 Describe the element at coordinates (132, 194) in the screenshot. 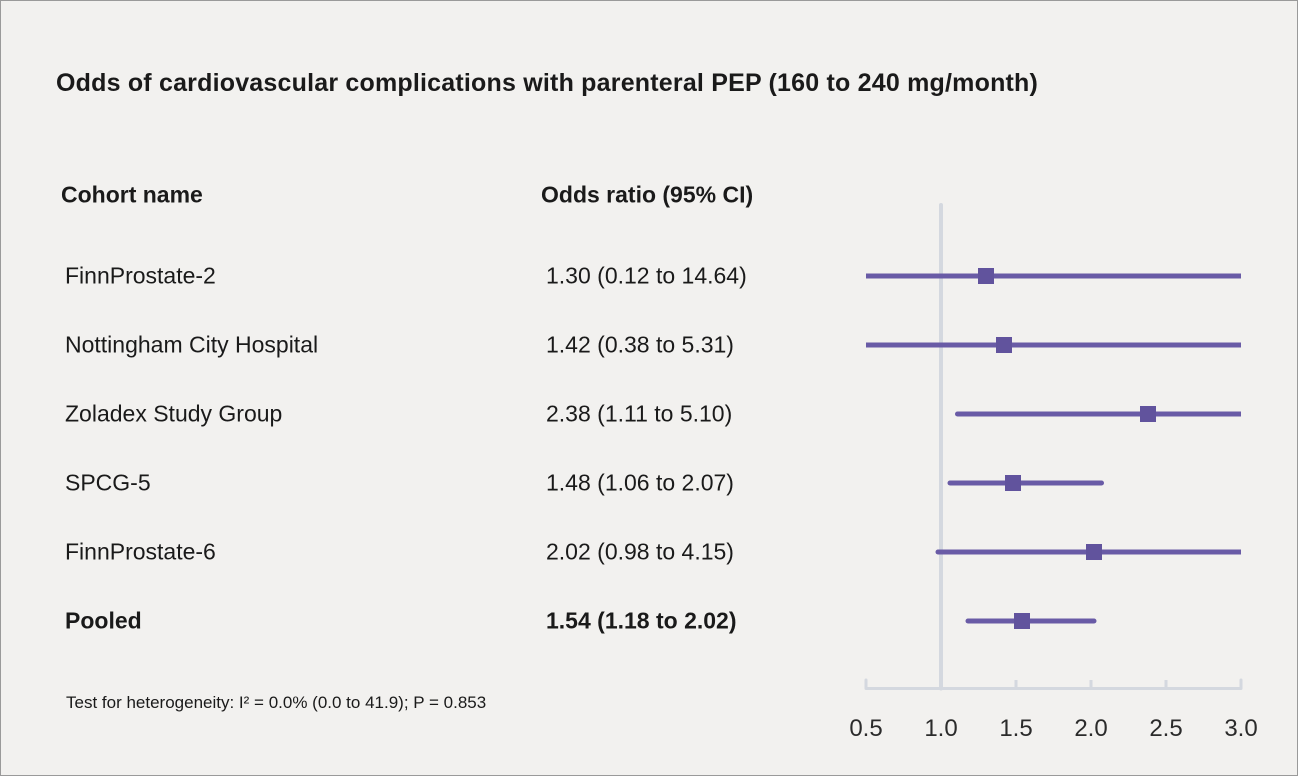

I see `column-header-cohort: Cohort name` at that location.